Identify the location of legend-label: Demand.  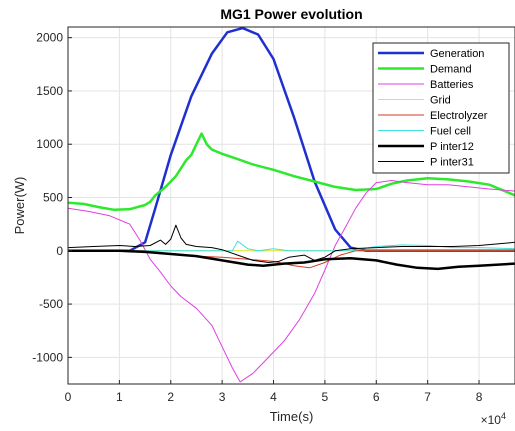
(451, 70).